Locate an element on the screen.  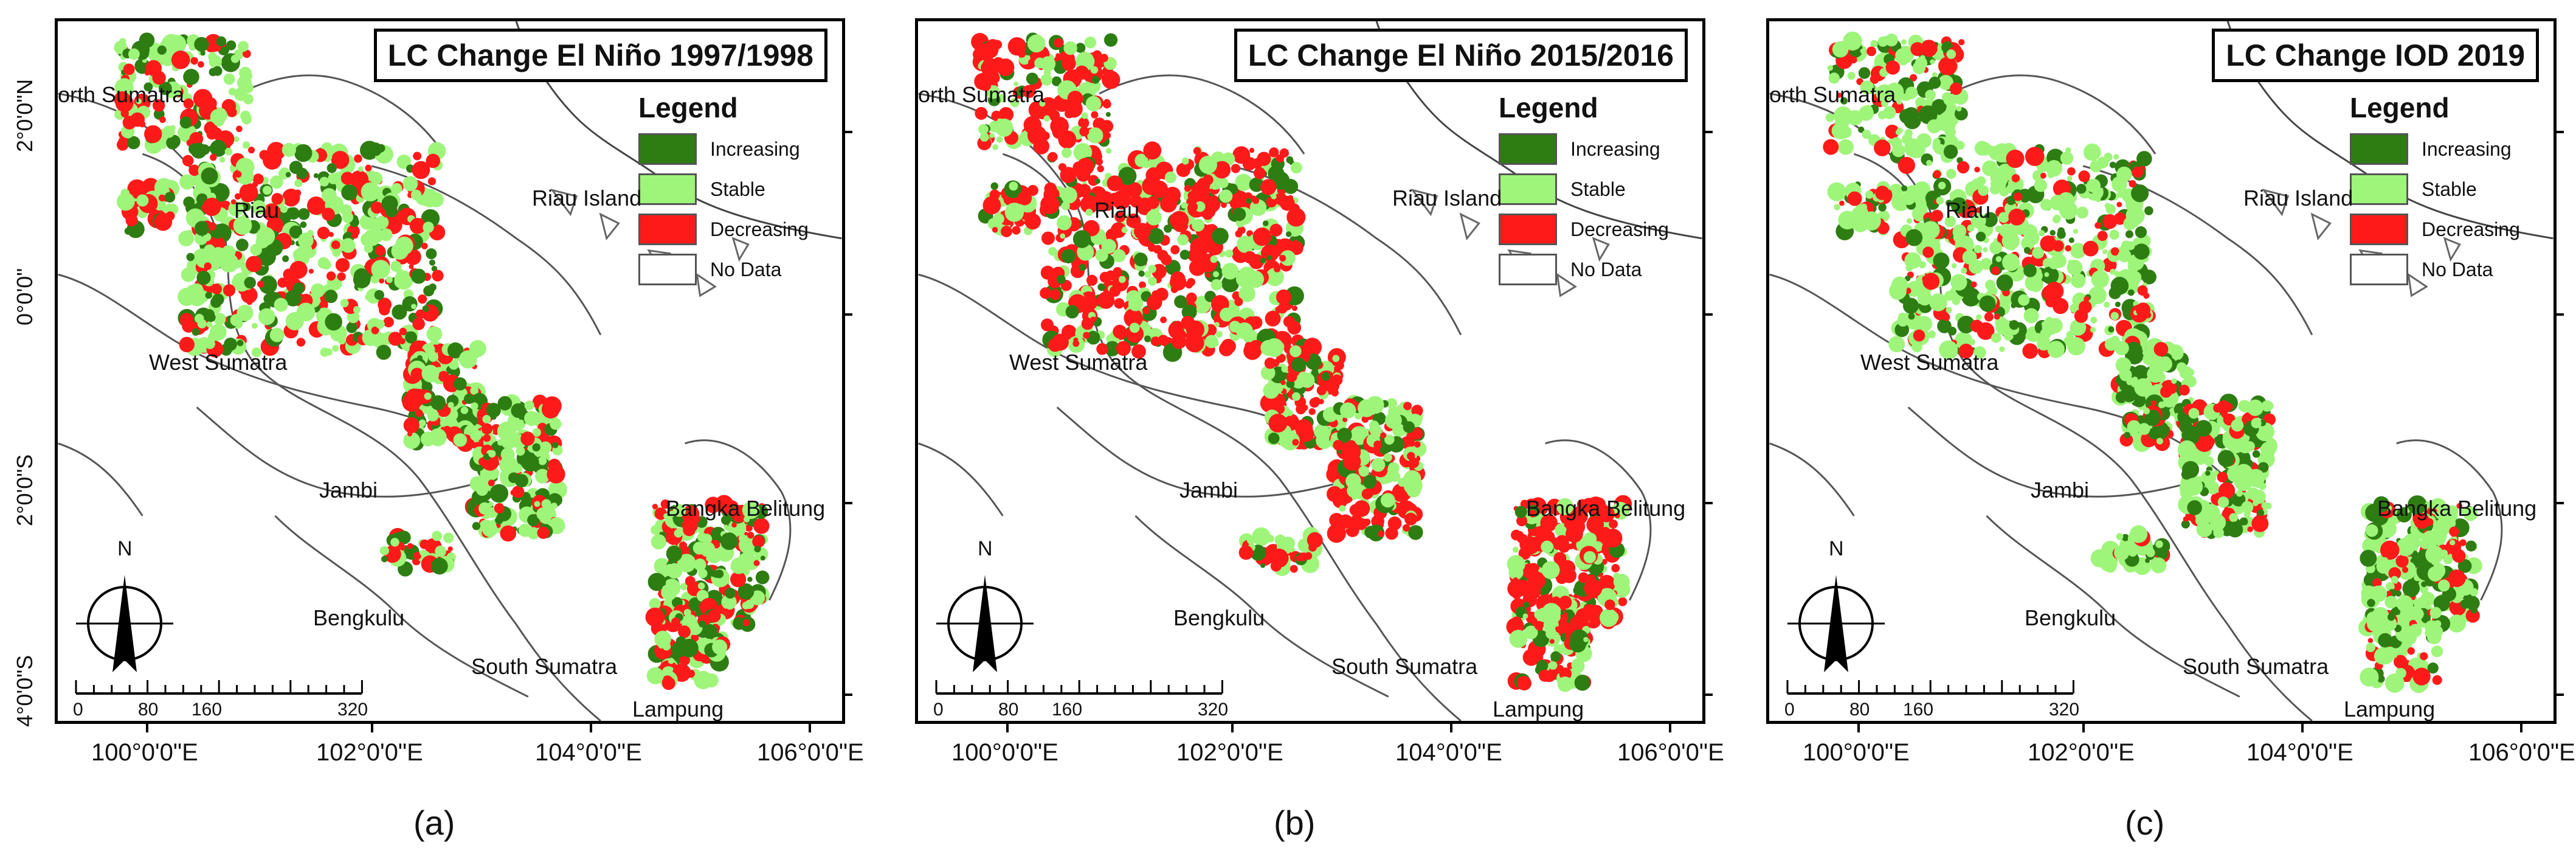
legend-label: Stable is located at coordinates (737, 189).